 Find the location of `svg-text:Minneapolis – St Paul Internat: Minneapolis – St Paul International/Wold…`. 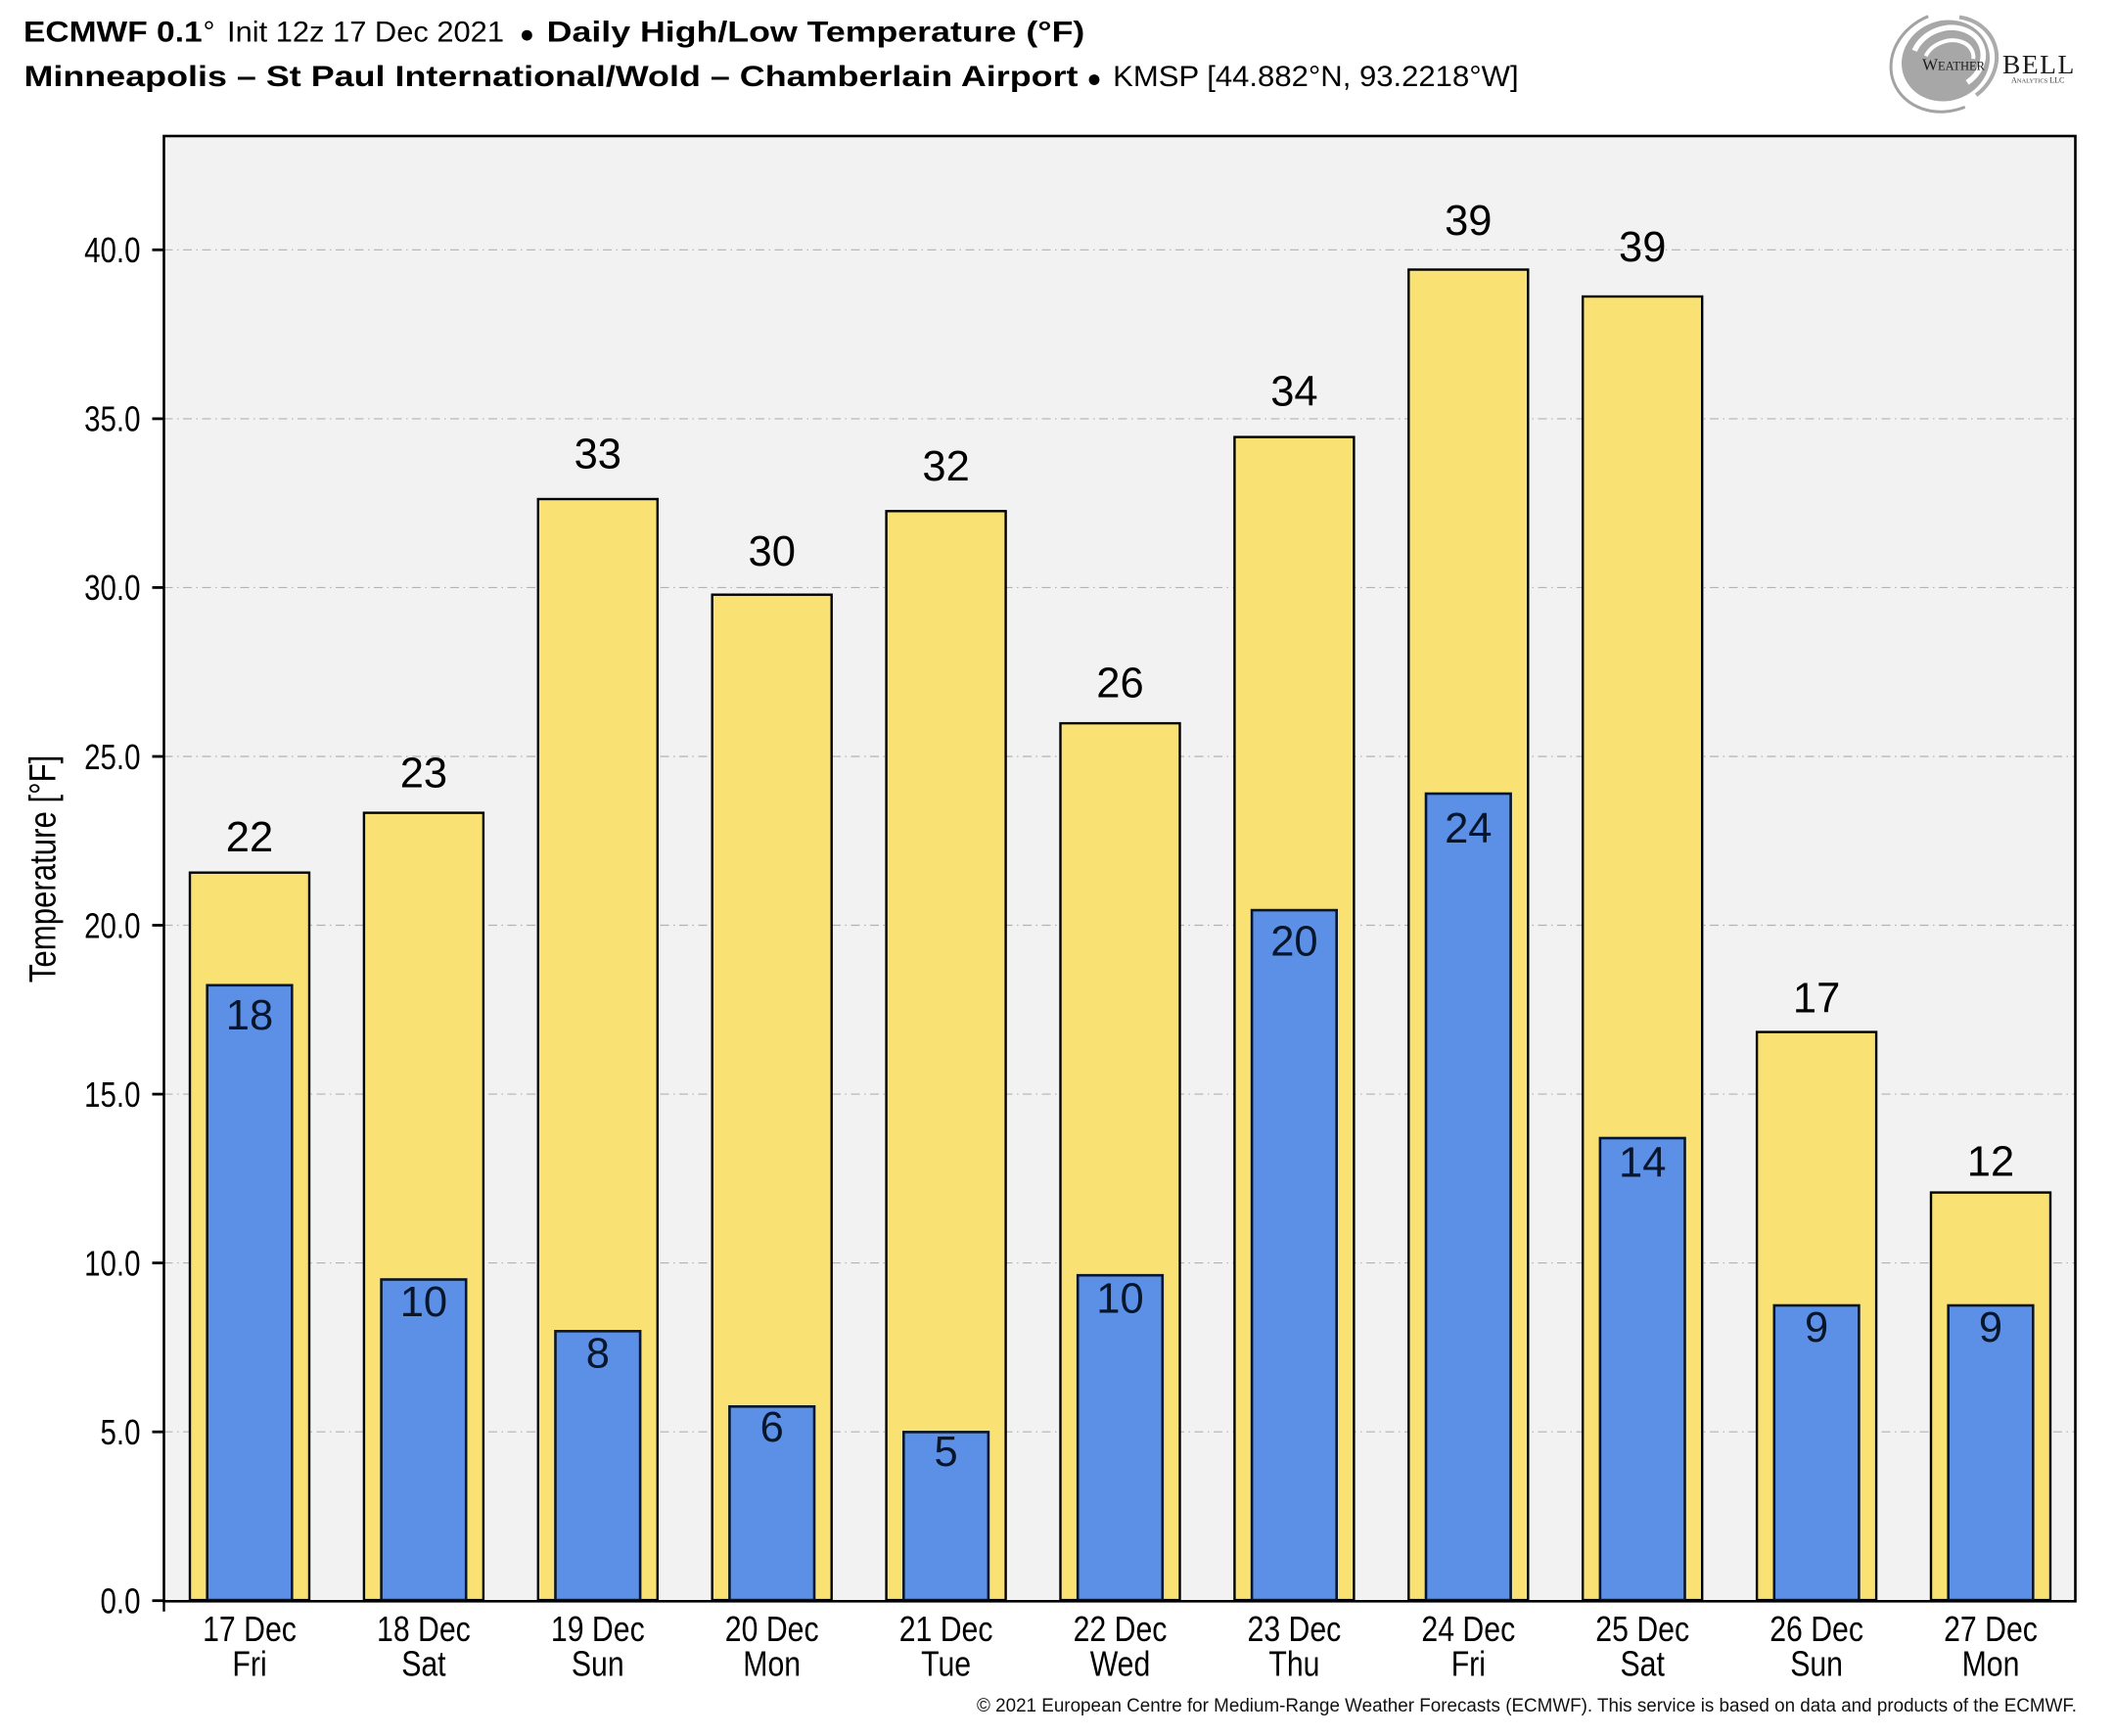

svg-text:Minneapolis – St Paul Internat: Minneapolis – St Paul International/Wold… is located at coordinates (551, 77).